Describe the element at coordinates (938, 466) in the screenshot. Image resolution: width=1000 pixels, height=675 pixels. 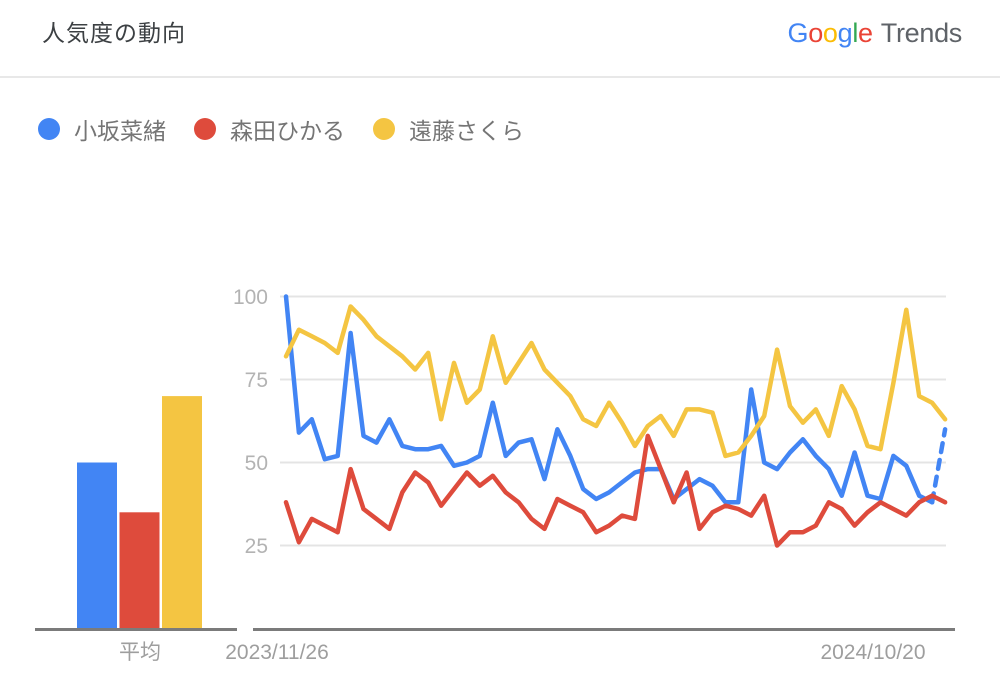
I see `line-series-0-dashed-tail` at that location.